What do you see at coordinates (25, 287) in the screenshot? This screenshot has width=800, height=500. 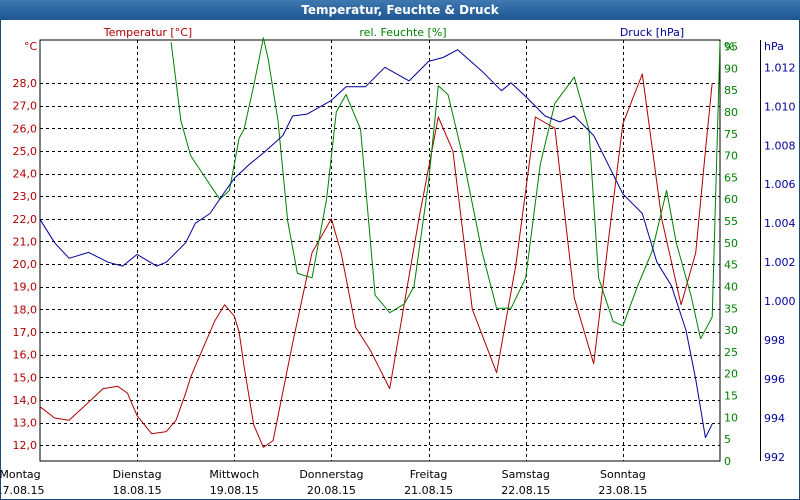 I see `temperature-tick-label: 19,0` at bounding box center [25, 287].